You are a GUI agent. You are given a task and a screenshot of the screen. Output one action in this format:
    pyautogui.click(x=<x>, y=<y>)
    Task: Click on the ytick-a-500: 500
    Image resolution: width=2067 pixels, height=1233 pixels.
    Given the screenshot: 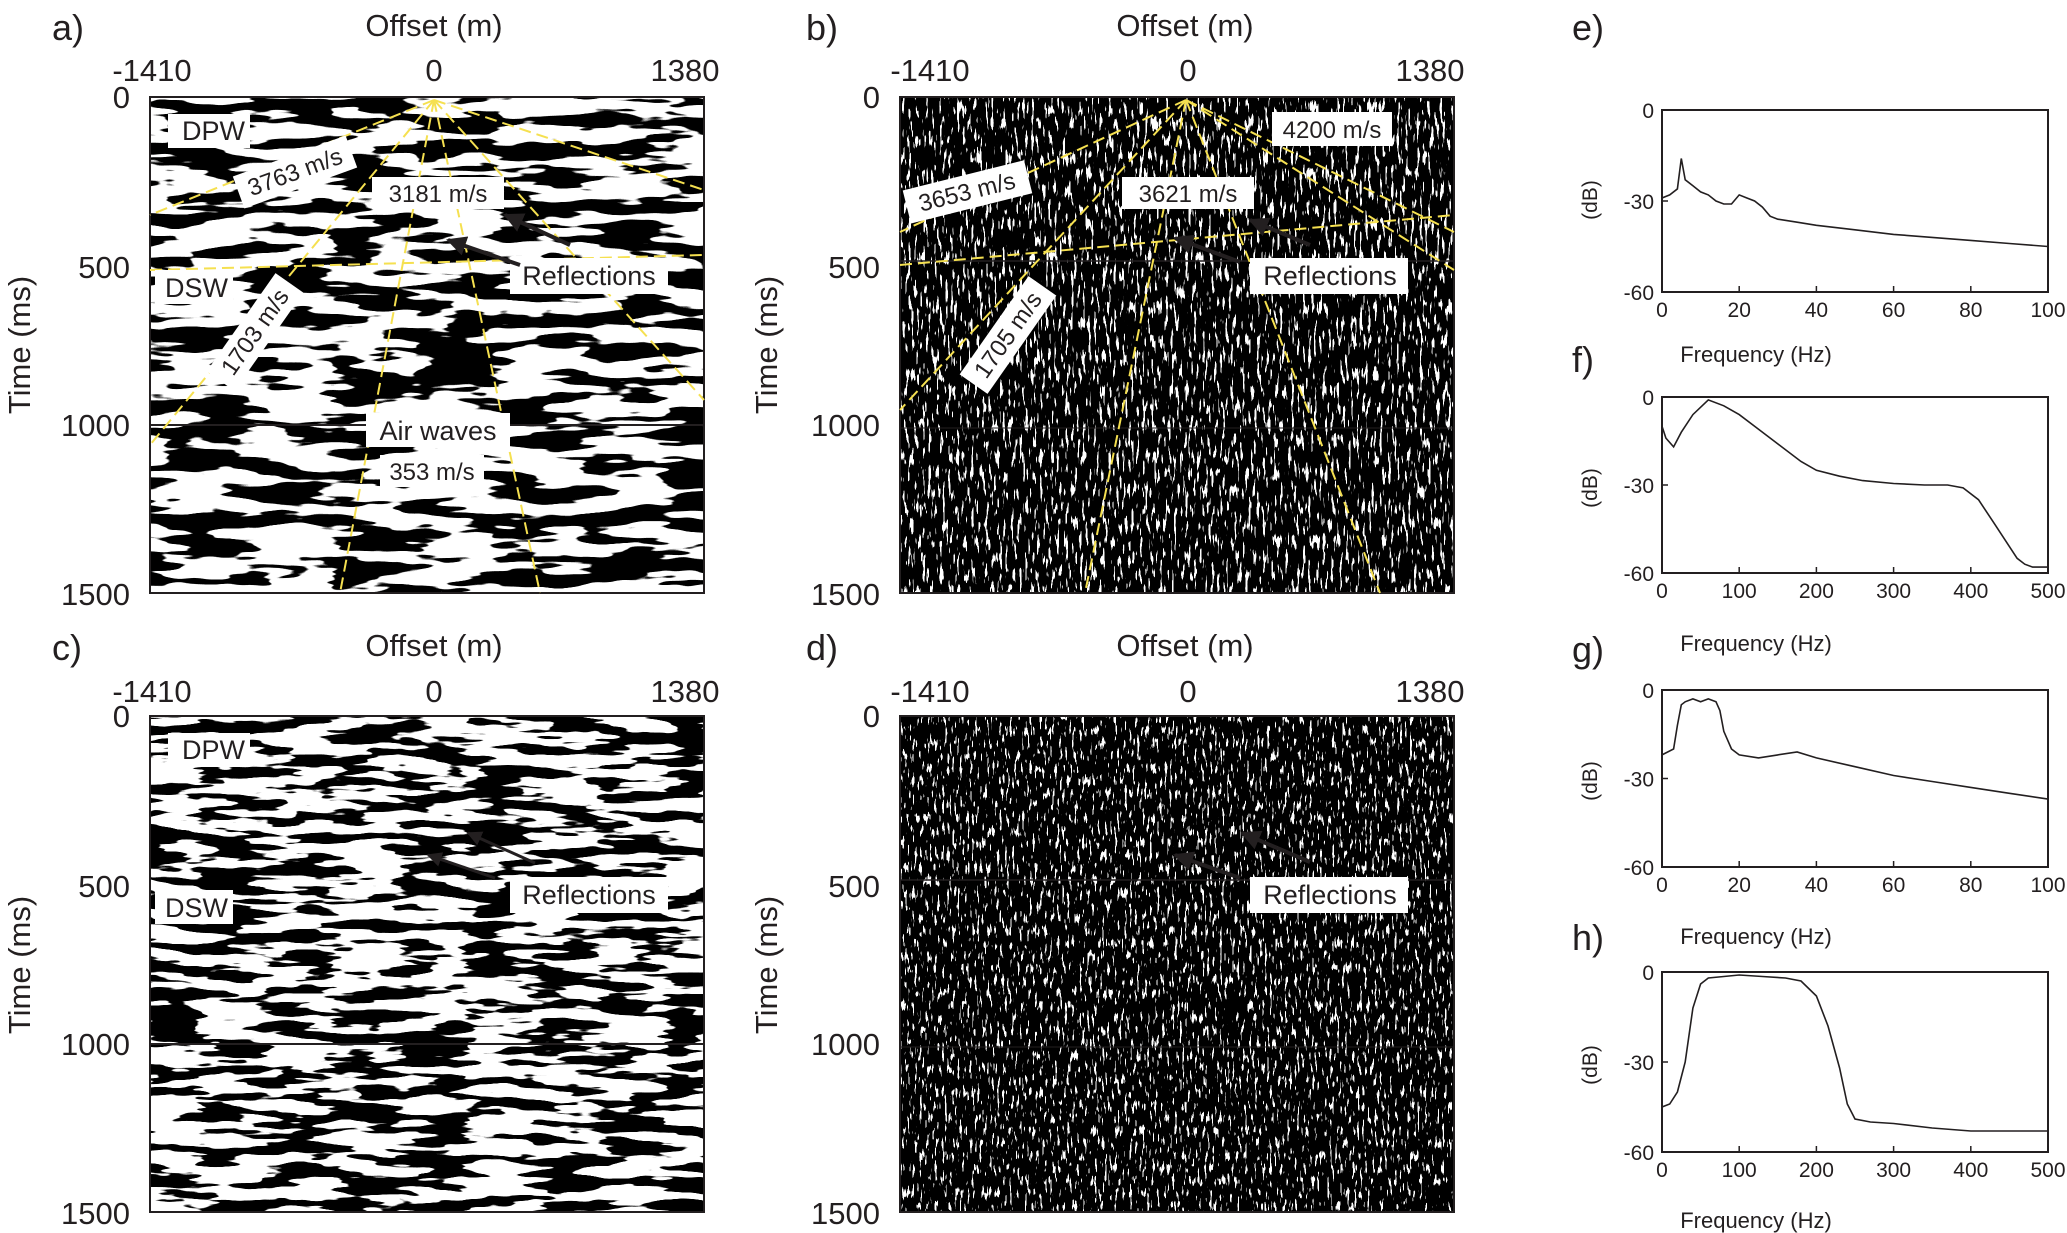 What is the action you would take?
    pyautogui.click(x=104, y=267)
    